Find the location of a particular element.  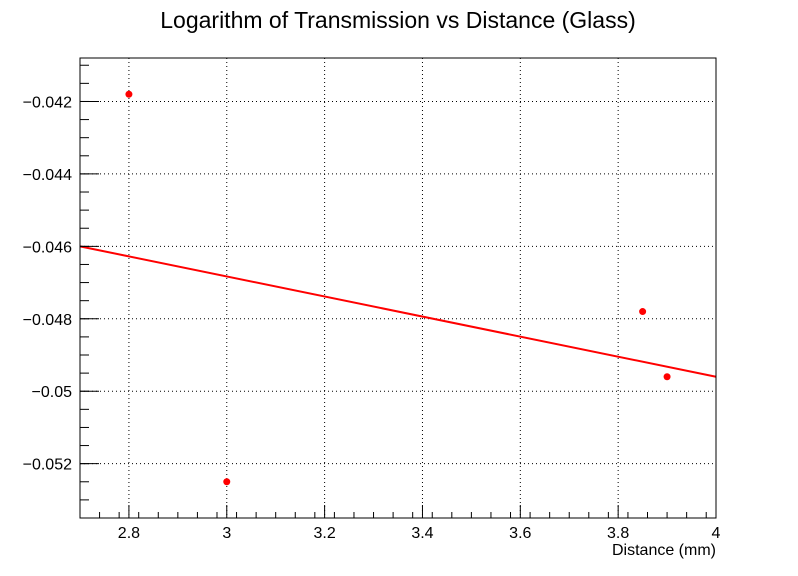

x-tick-label: 3.8 is located at coordinates (618, 533).